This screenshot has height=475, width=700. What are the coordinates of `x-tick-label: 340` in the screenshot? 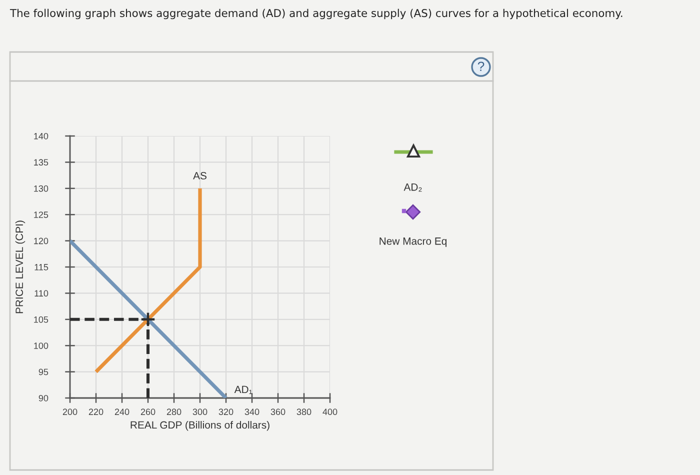 It's located at (252, 412).